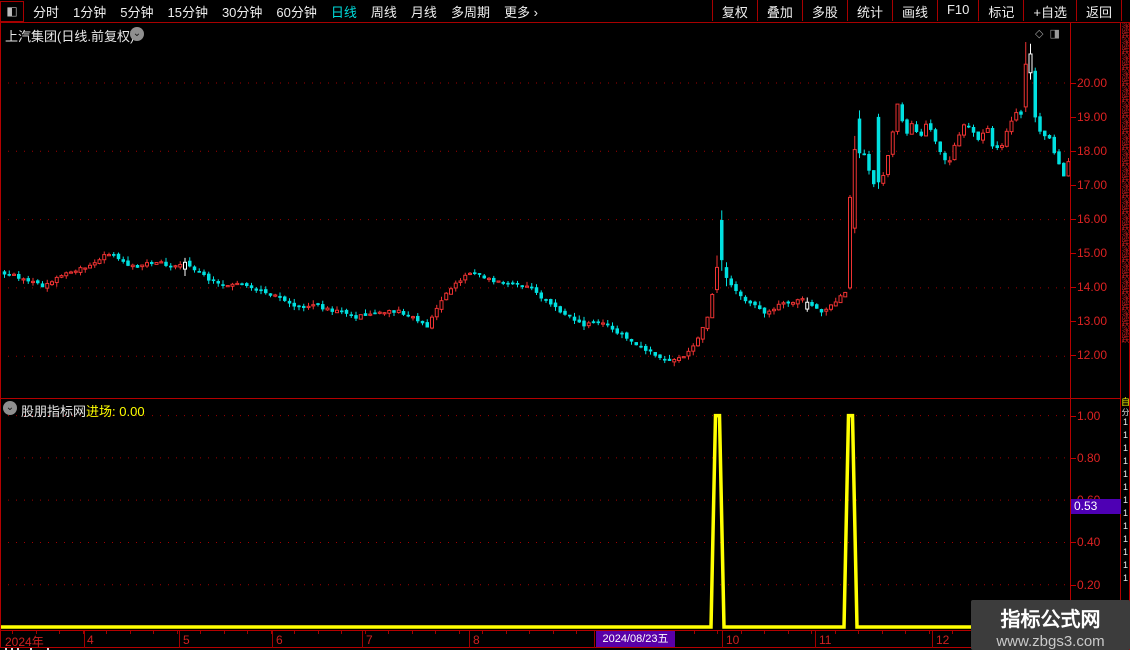 This screenshot has height=650, width=1130. What do you see at coordinates (90, 12) in the screenshot?
I see `period-tab-1分钟: 1分钟` at bounding box center [90, 12].